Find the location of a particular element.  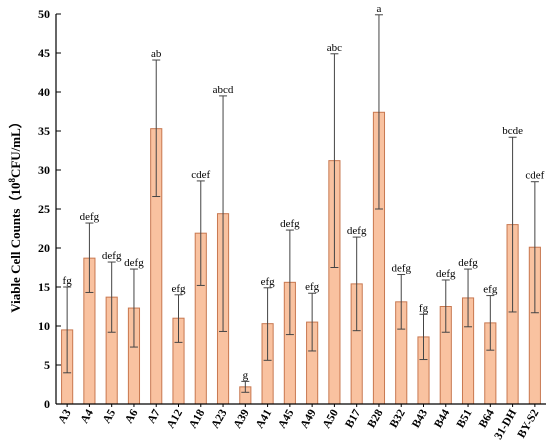

error-bar-A7 is located at coordinates (156, 128).